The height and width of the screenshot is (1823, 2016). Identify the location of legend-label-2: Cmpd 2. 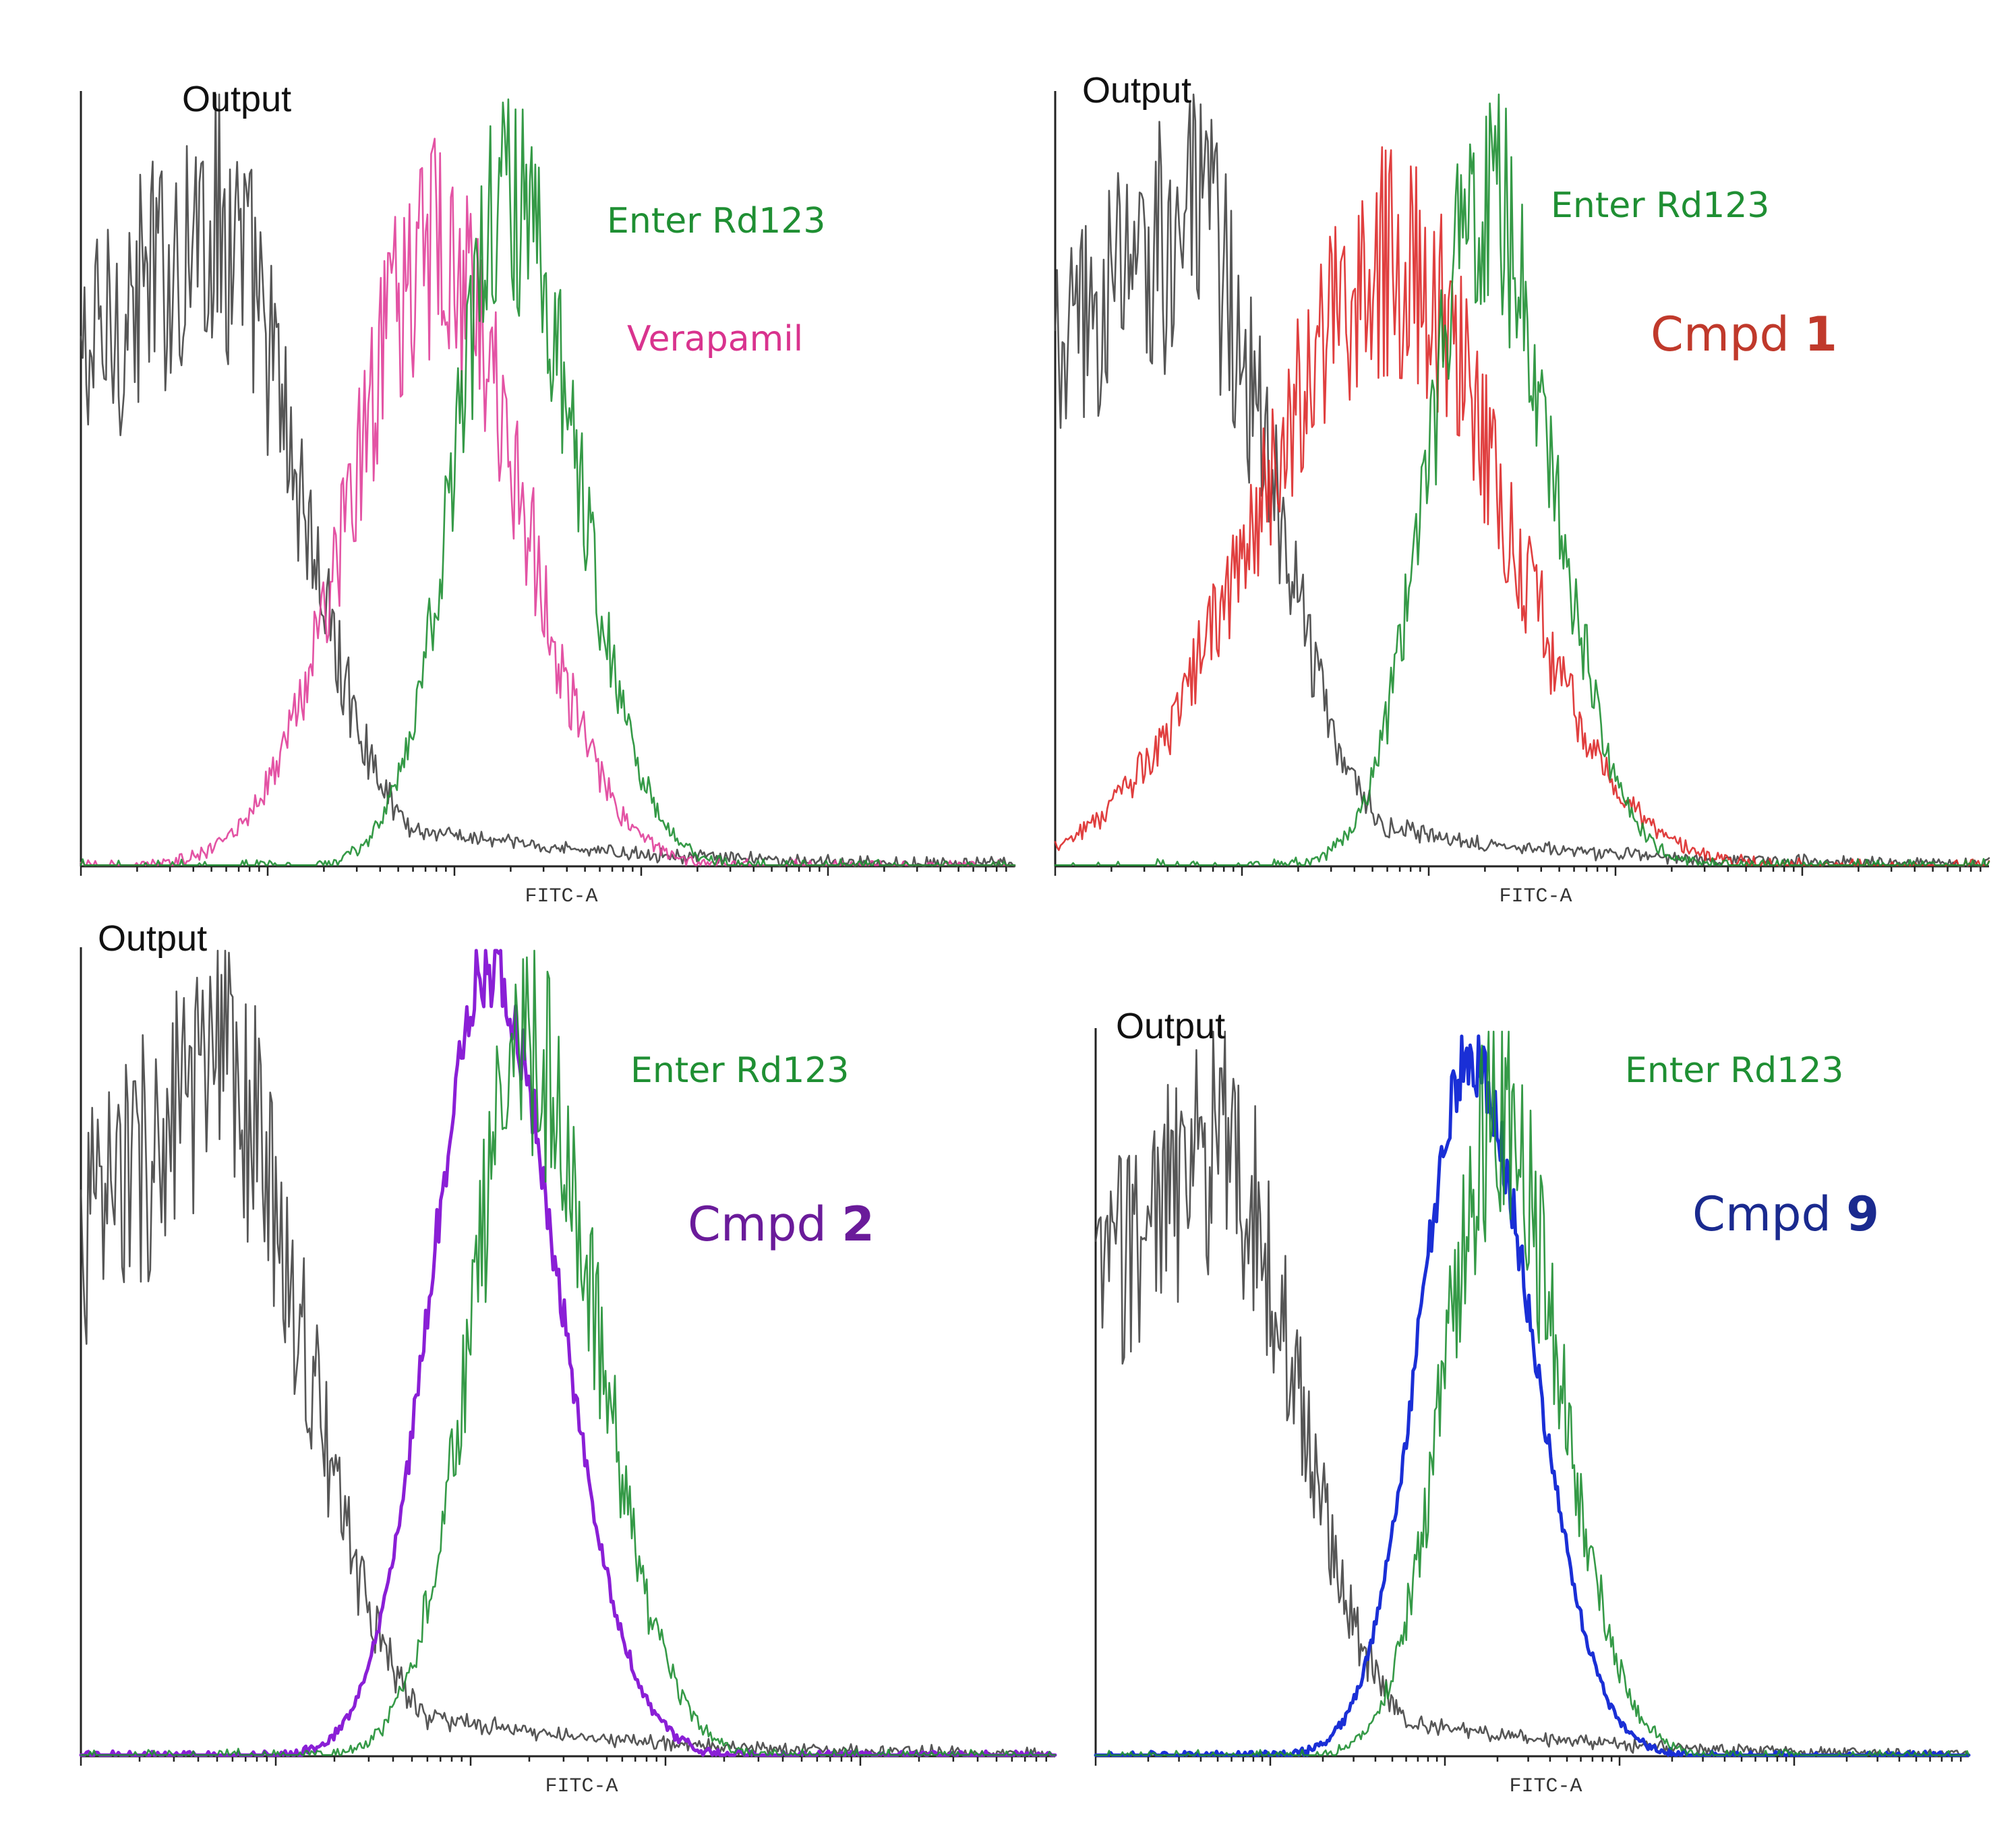
(781, 1224).